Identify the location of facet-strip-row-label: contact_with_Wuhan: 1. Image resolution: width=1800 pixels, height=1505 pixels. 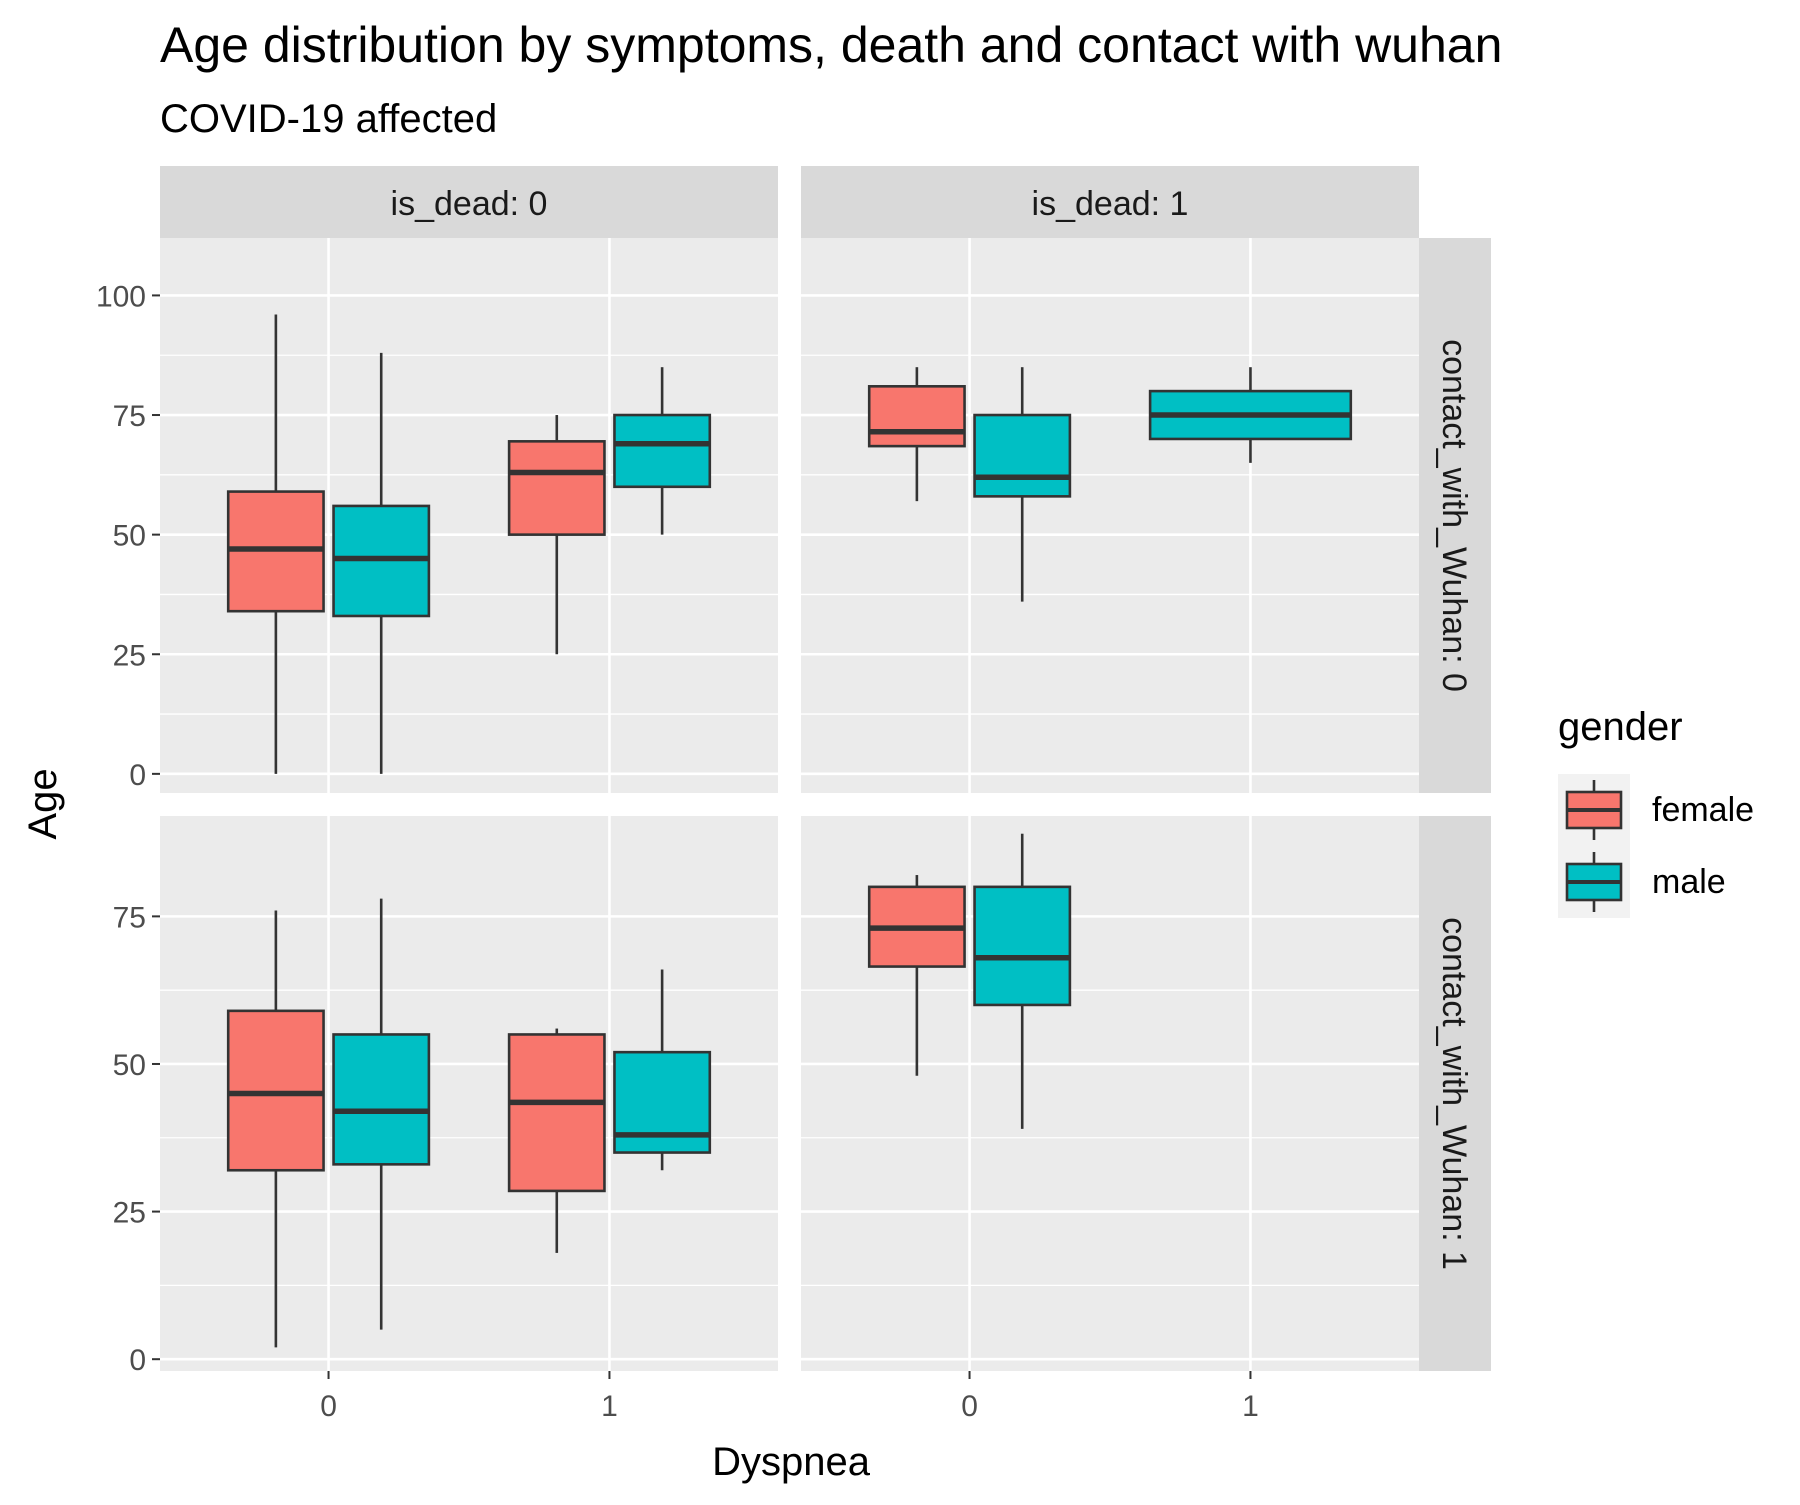
(1454, 1093).